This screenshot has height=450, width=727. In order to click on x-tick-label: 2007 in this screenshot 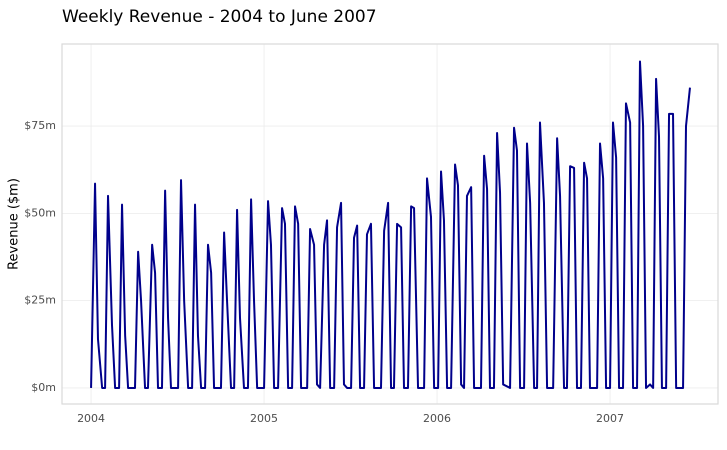, I will do `click(610, 418)`.